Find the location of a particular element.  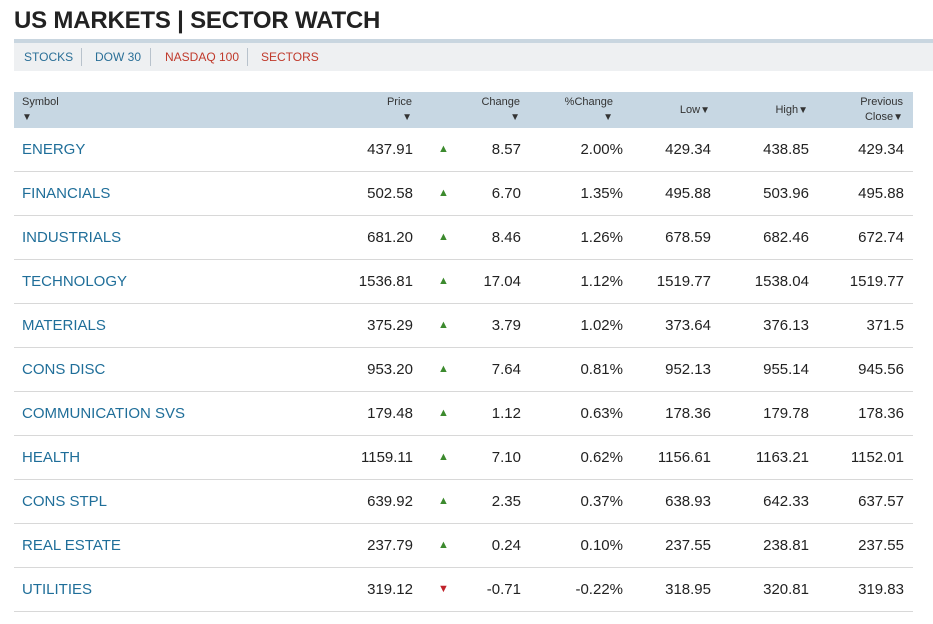

high-value: 503.96 is located at coordinates (786, 193).